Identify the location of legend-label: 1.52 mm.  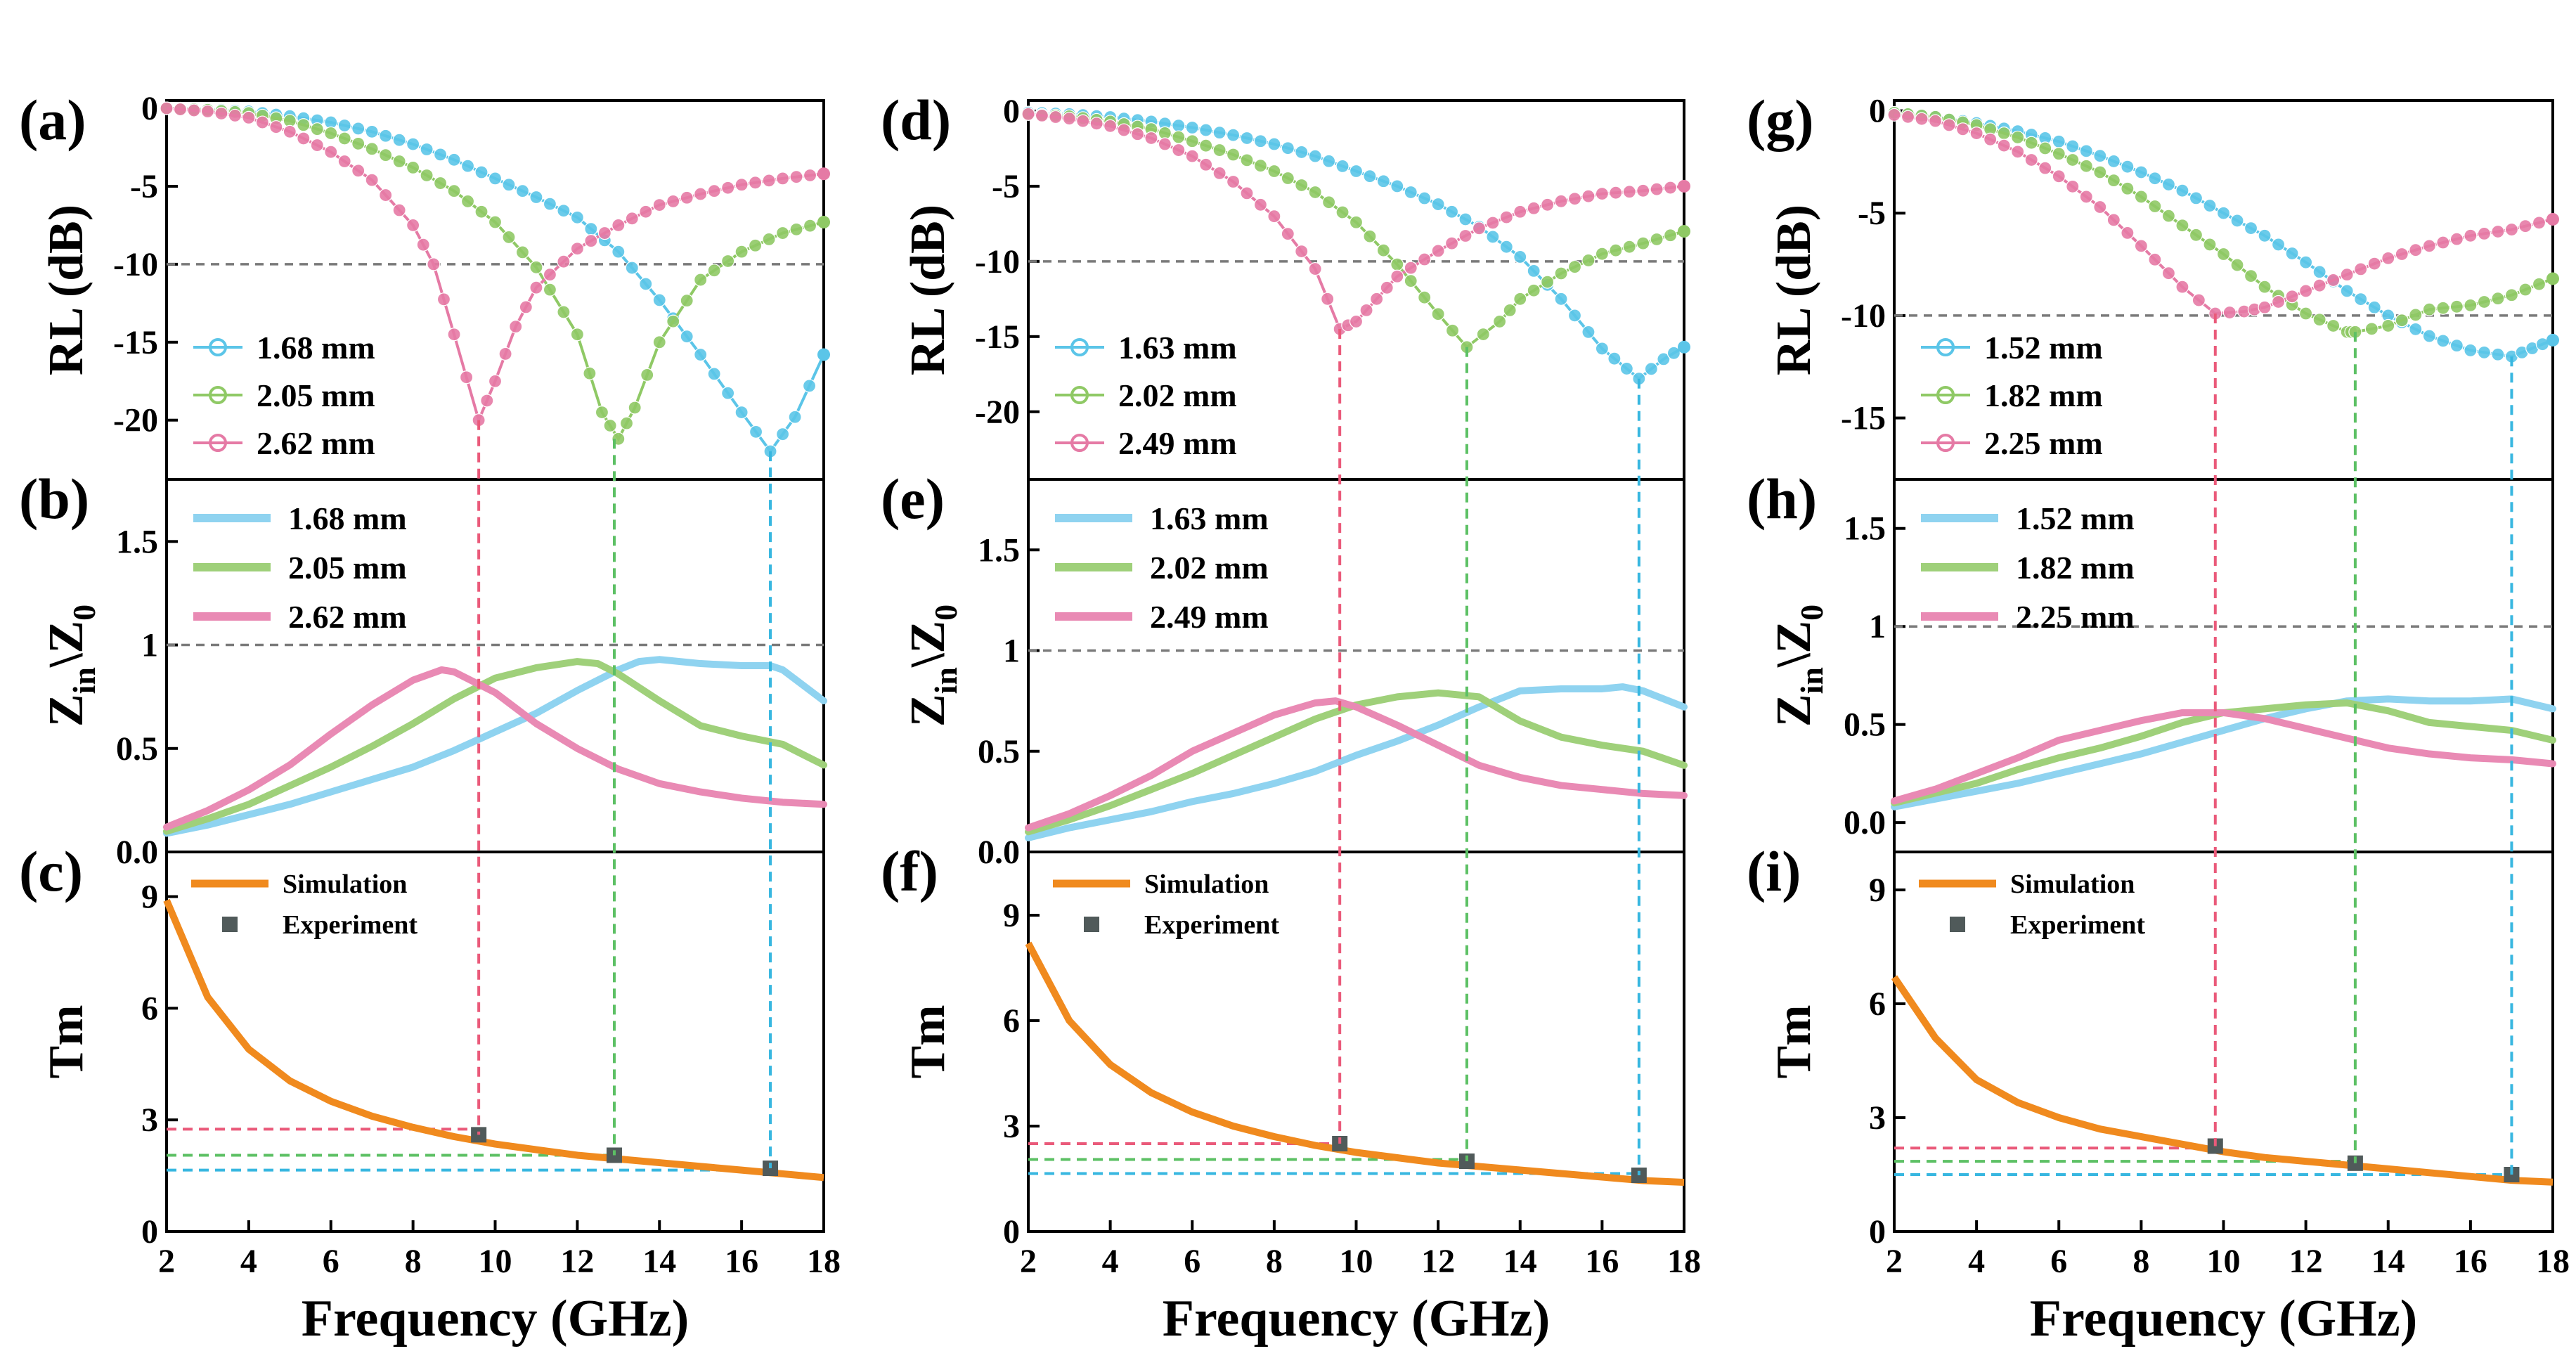
(2044, 348).